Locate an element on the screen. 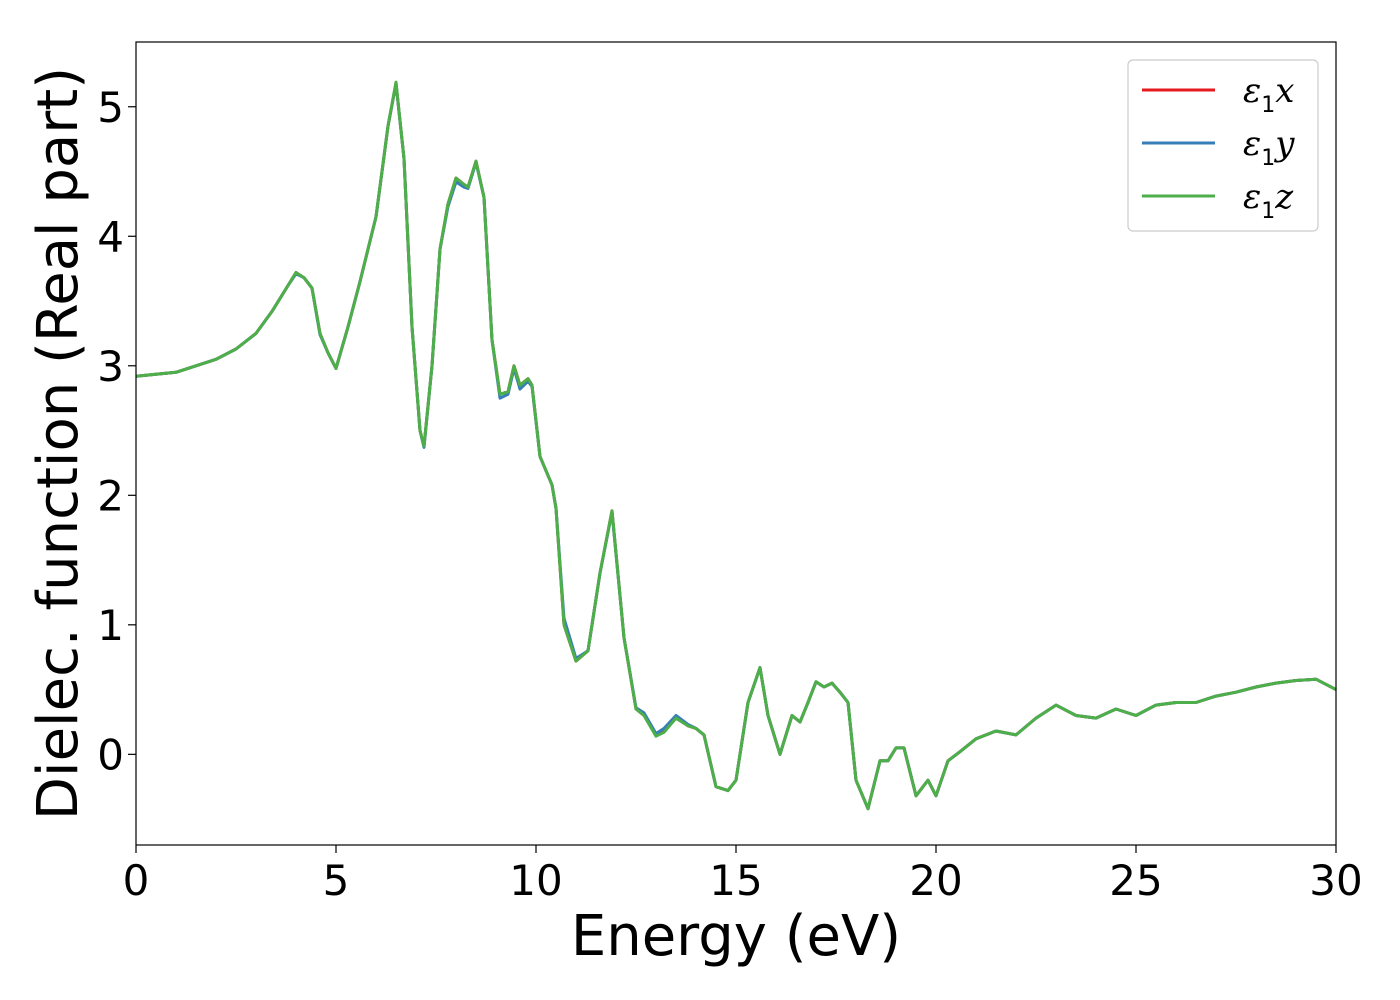 This screenshot has width=1400, height=1000. y-axis-label: Dielec. function (Real part) is located at coordinates (58, 443).